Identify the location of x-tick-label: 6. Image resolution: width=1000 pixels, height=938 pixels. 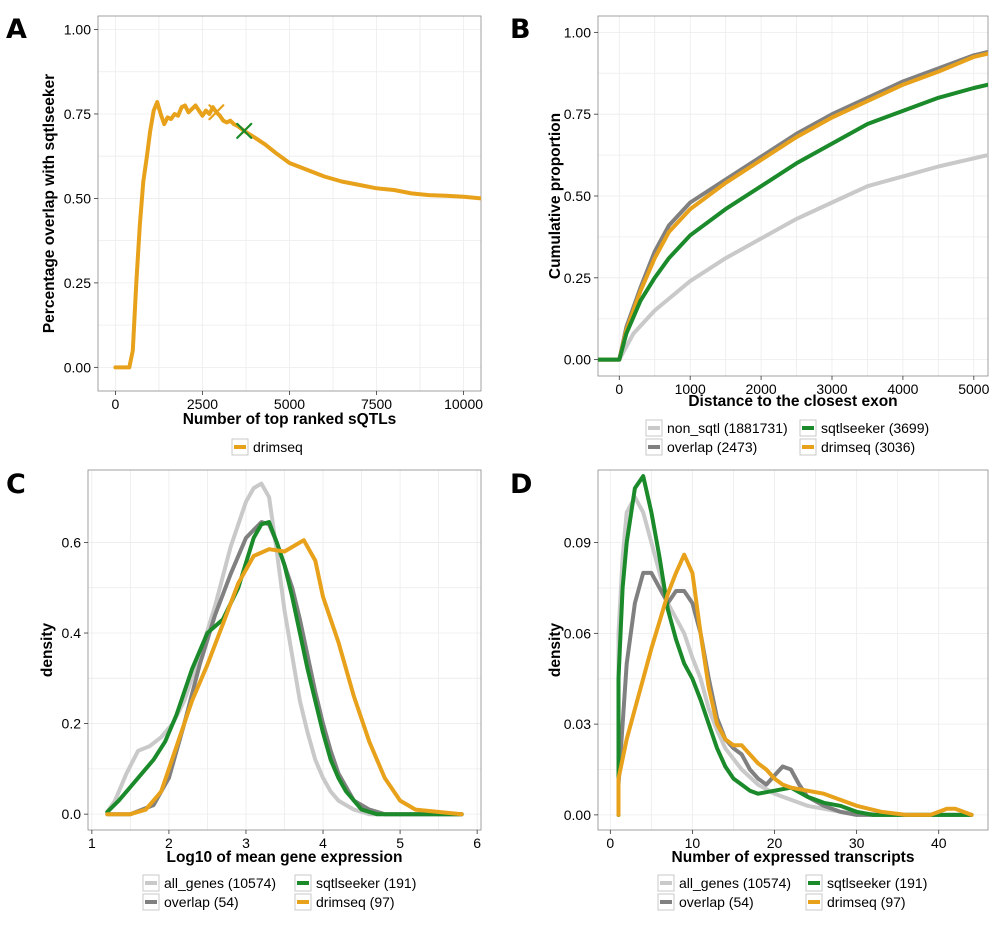
(477, 843).